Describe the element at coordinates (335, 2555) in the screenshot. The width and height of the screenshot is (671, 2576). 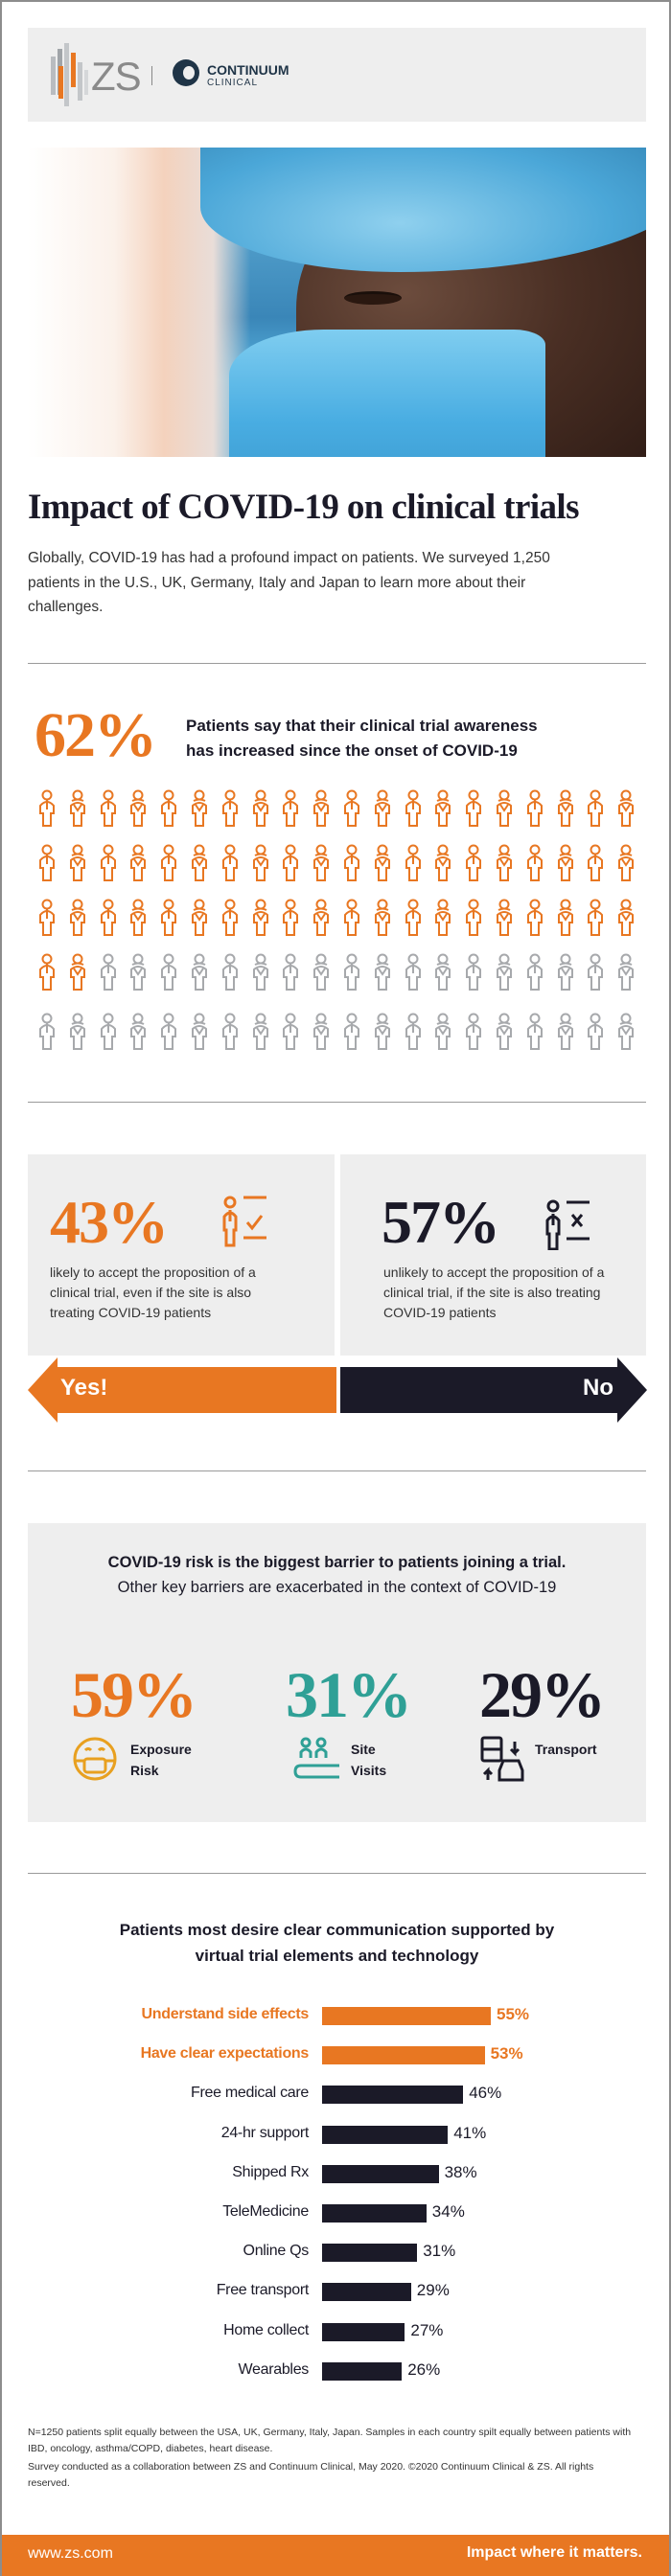
I see `footer-bar` at that location.